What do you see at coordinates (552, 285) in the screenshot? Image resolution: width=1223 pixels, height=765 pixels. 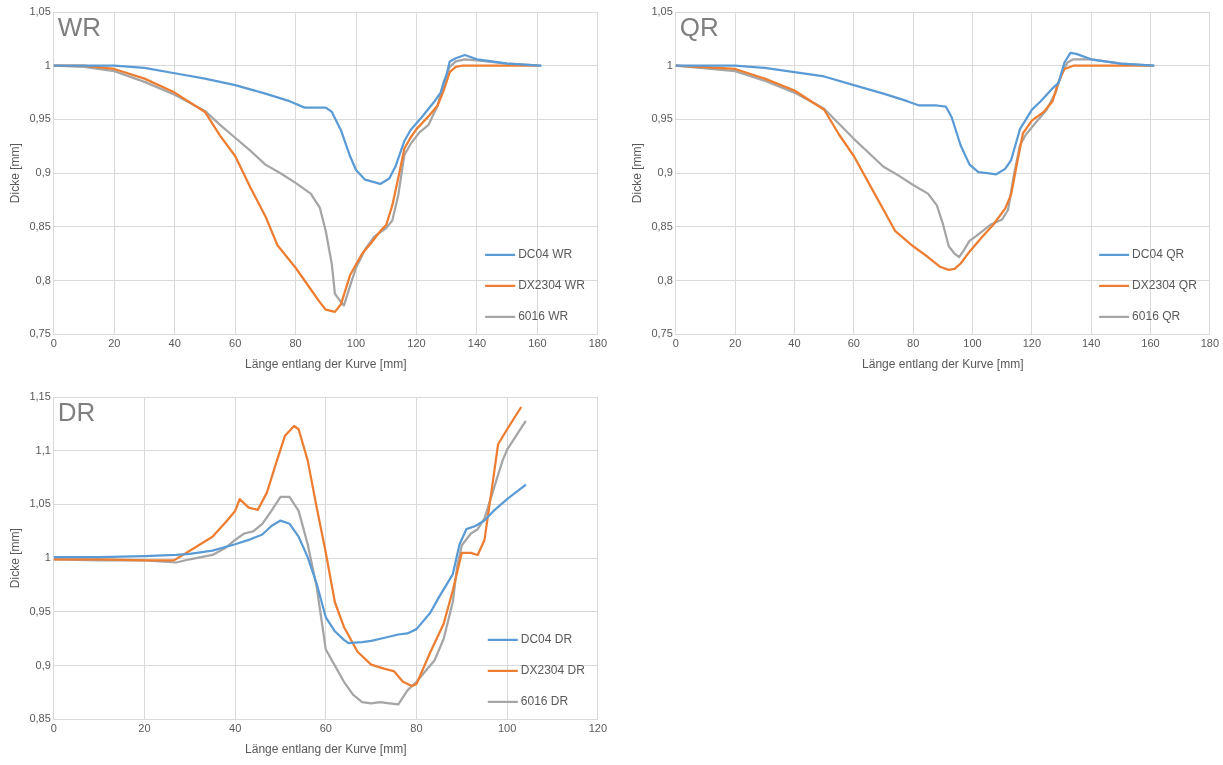 I see `legend-label: DX2304 WR` at bounding box center [552, 285].